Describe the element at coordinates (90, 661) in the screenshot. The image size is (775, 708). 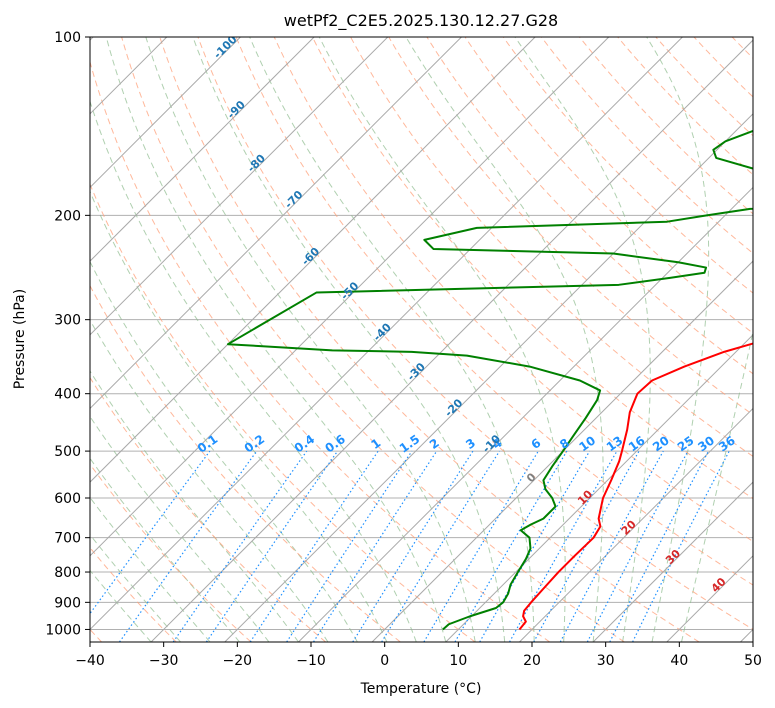
I see `x-tick-label: −40` at that location.